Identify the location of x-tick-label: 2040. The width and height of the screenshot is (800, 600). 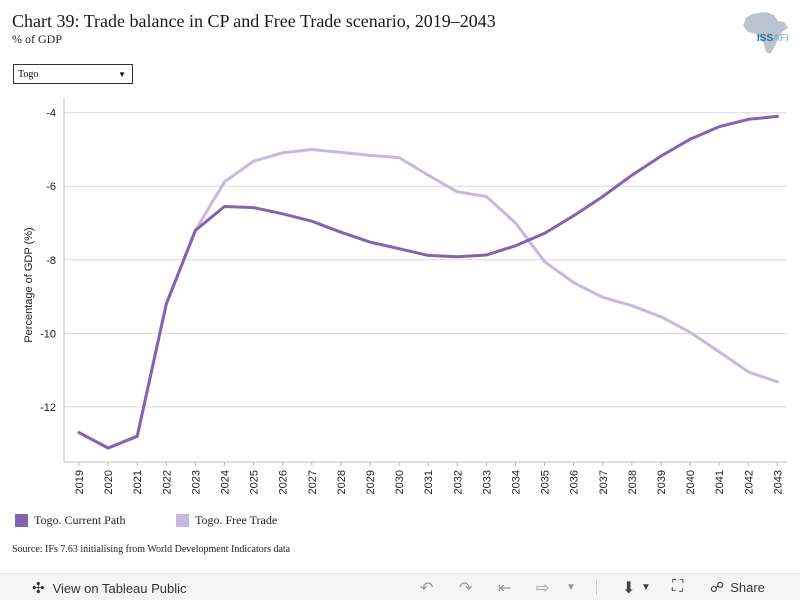
(691, 482).